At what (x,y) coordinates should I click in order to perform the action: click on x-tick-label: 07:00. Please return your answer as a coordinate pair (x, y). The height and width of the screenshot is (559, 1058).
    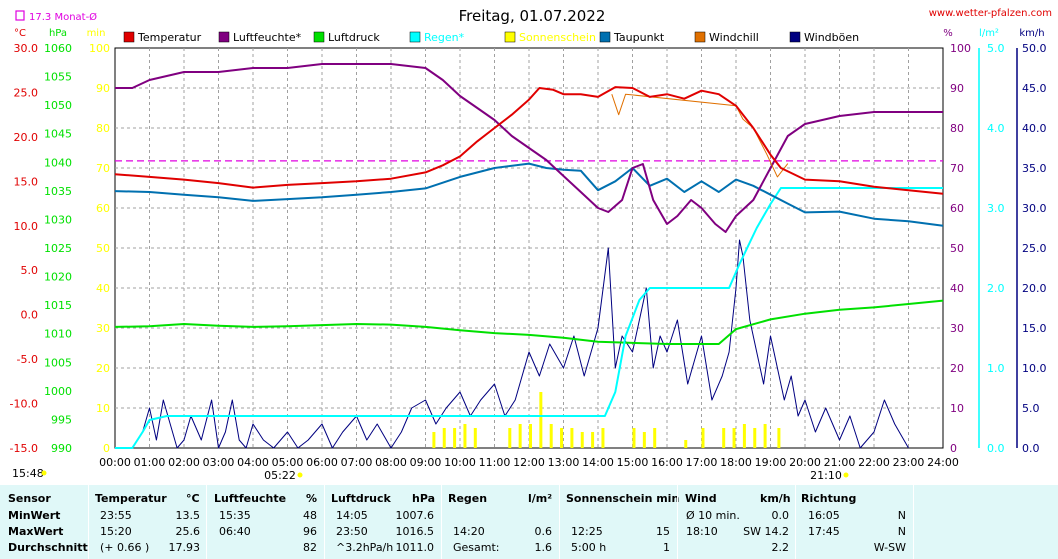
    Looking at the image, I should click on (357, 462).